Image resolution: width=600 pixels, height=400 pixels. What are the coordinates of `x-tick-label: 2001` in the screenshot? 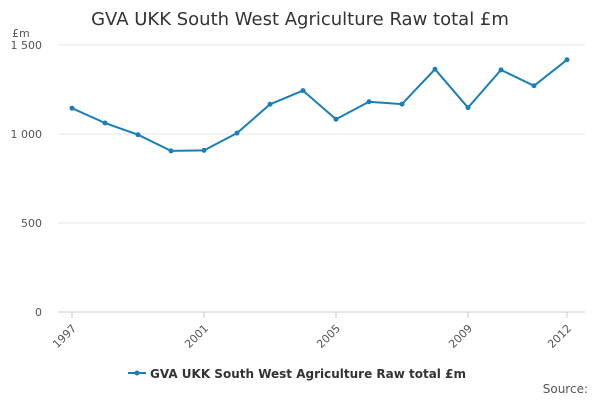 It's located at (196, 336).